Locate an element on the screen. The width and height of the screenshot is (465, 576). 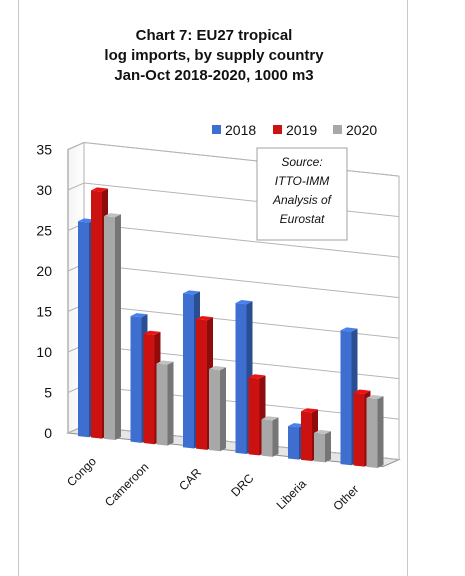
y-tick-label-10: 10 is located at coordinates (44, 352).